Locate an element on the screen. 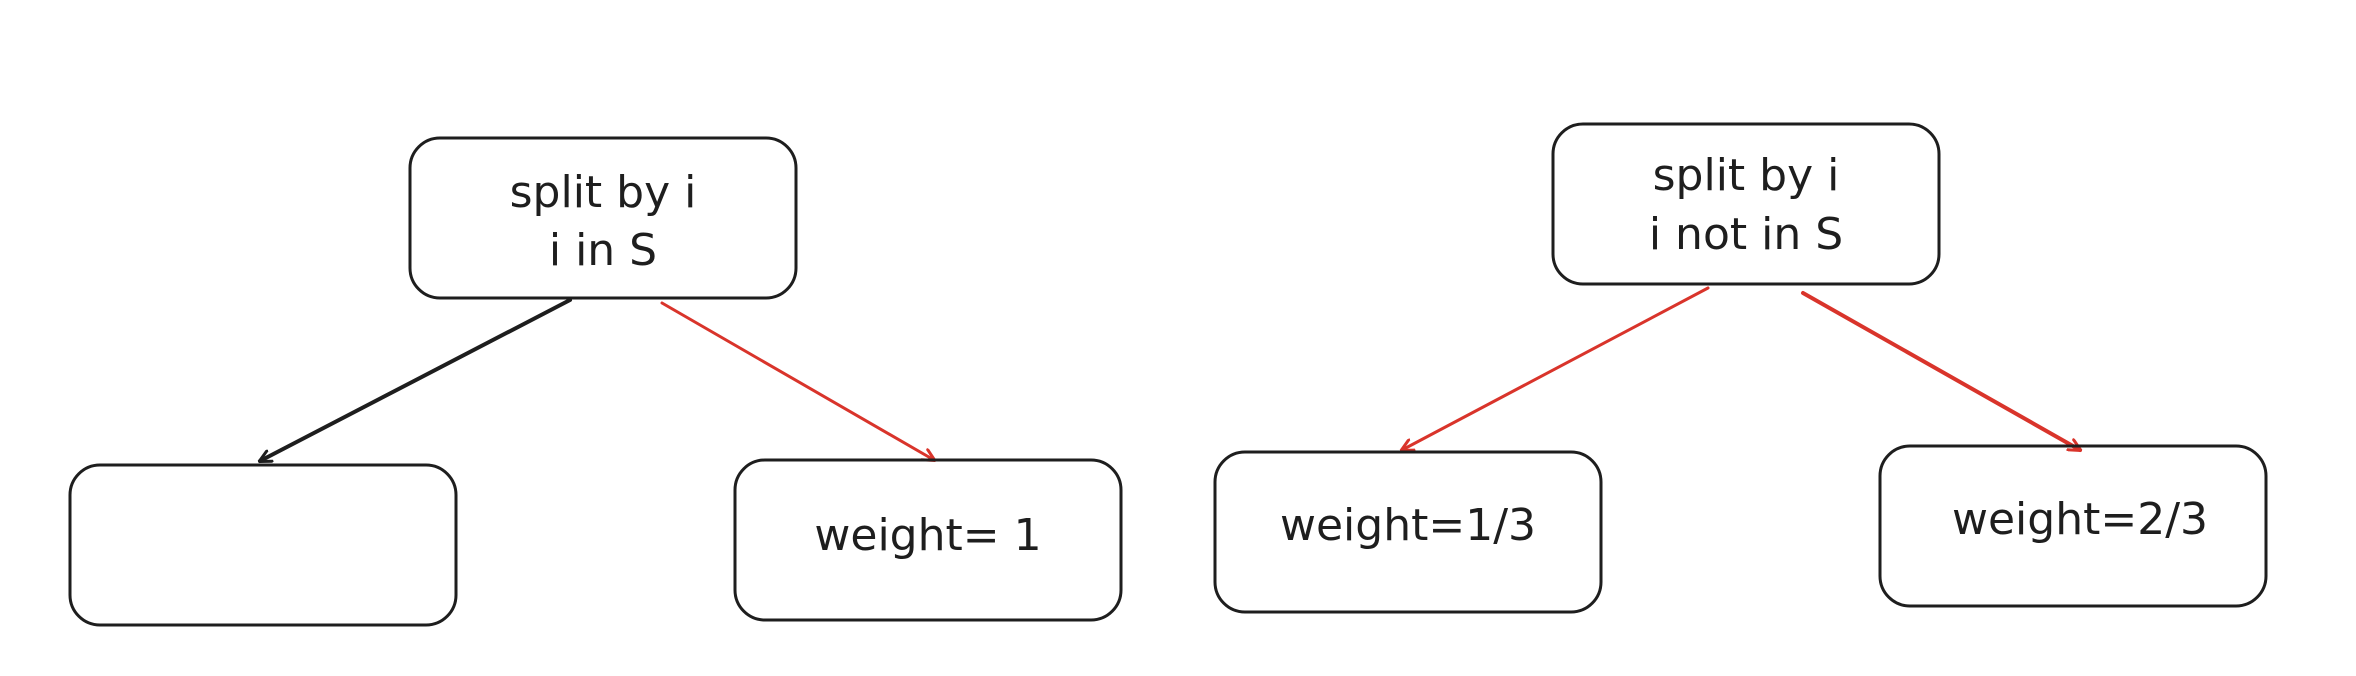 The height and width of the screenshot is (676, 2356). right-root-box is located at coordinates (1746, 204).